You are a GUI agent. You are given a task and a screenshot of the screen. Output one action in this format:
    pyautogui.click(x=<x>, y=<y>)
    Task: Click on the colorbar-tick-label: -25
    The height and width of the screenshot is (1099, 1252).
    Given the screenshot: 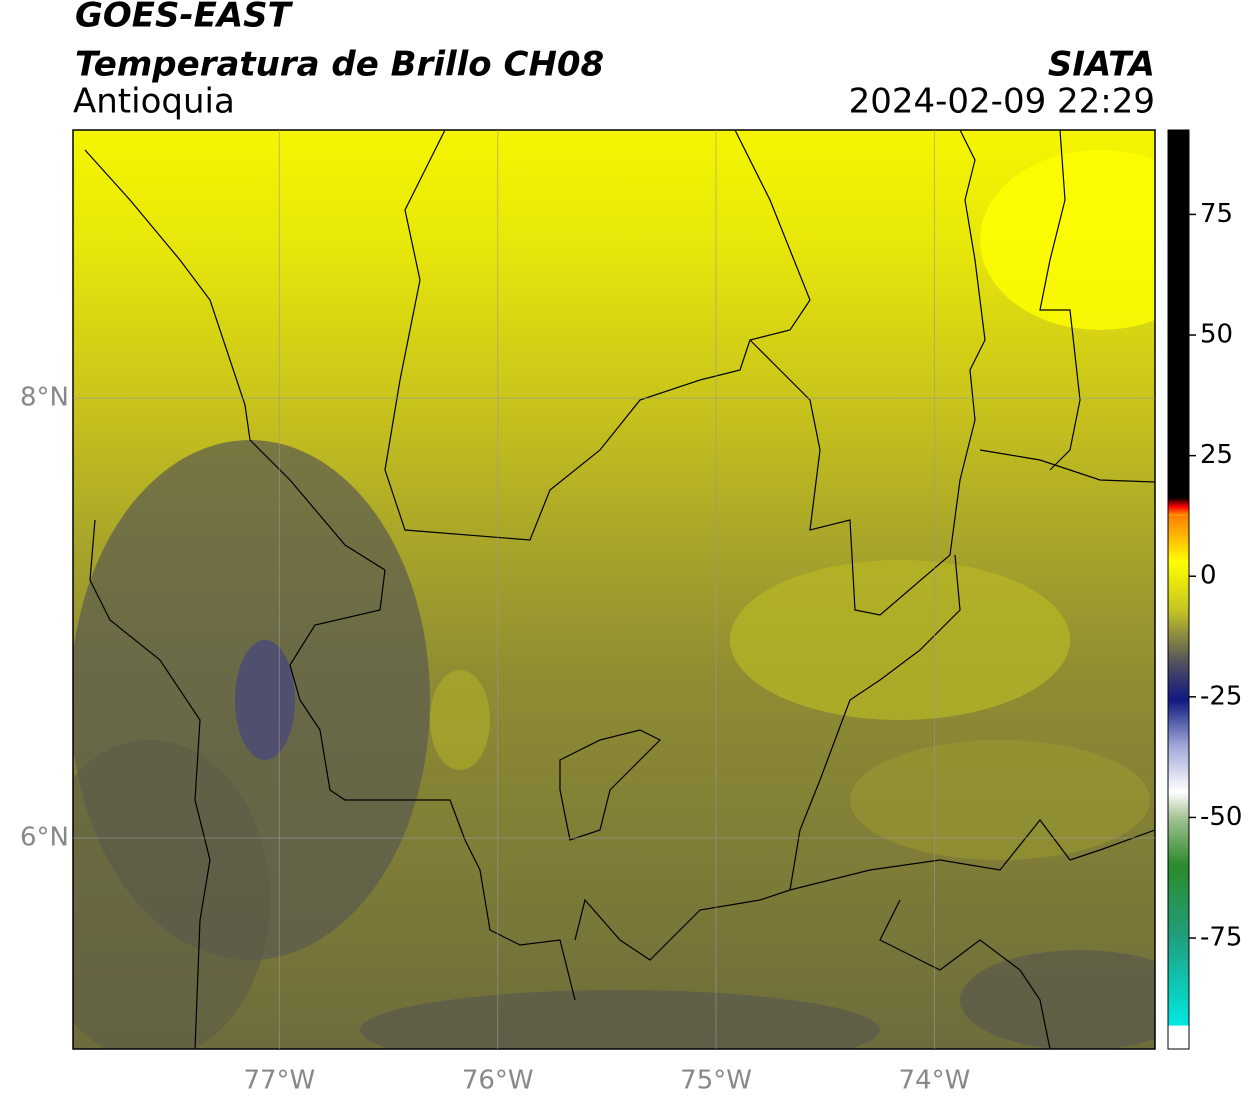 What is the action you would take?
    pyautogui.click(x=1221, y=696)
    